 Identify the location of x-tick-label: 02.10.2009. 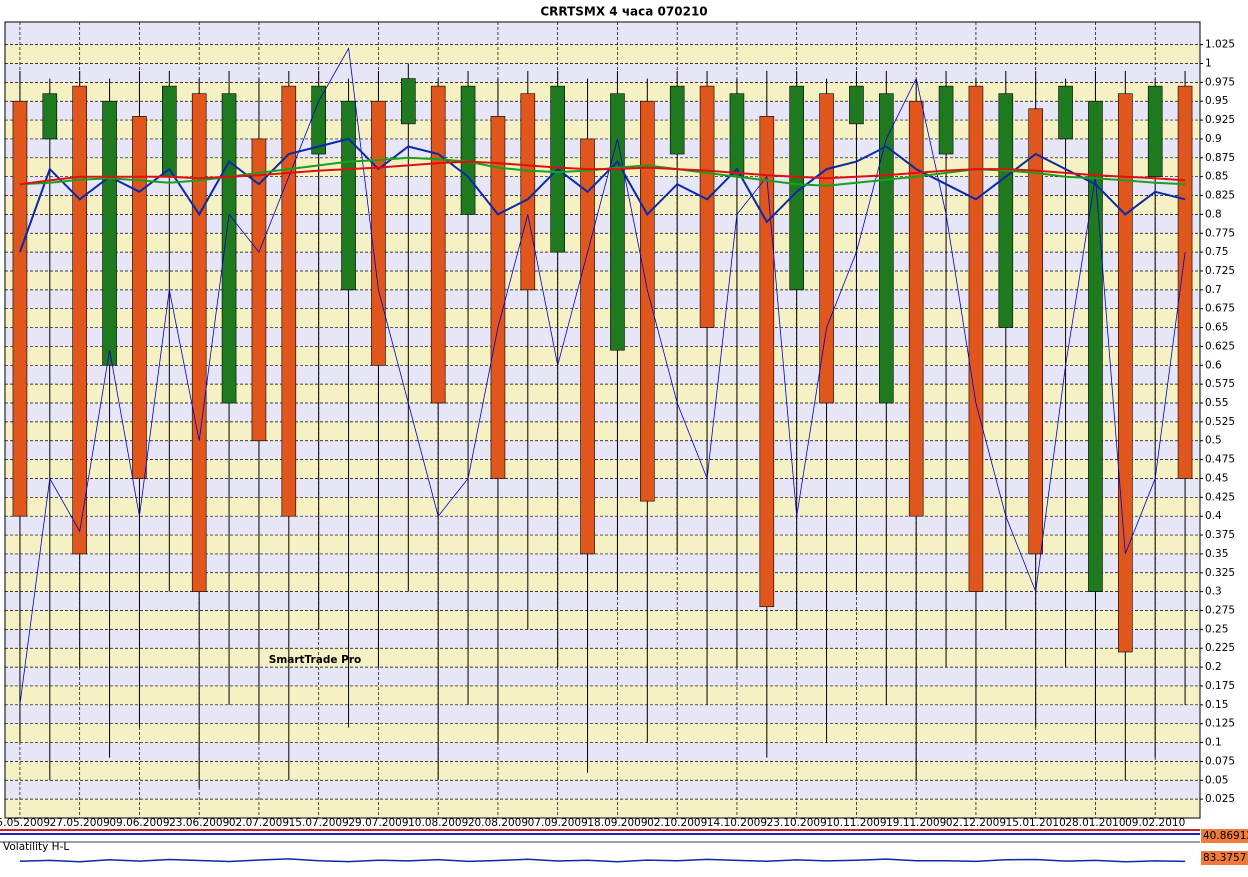
(677, 823).